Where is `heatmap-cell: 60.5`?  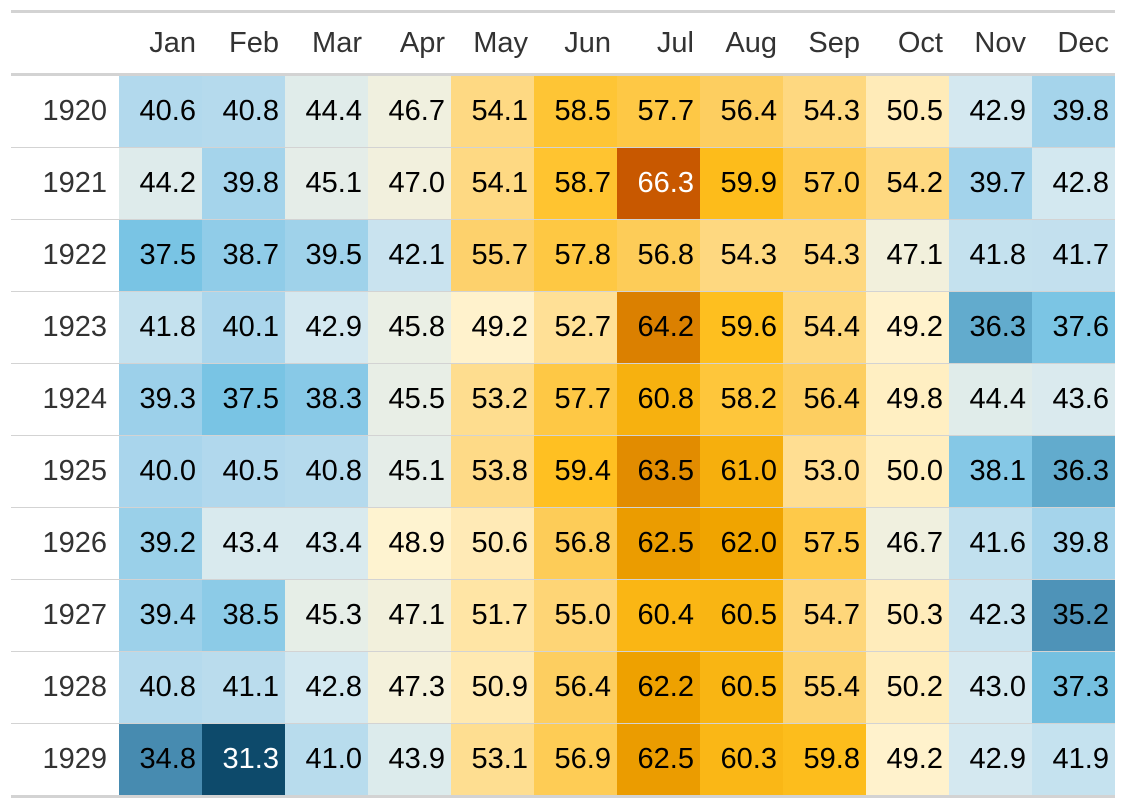
heatmap-cell: 60.5 is located at coordinates (741, 615).